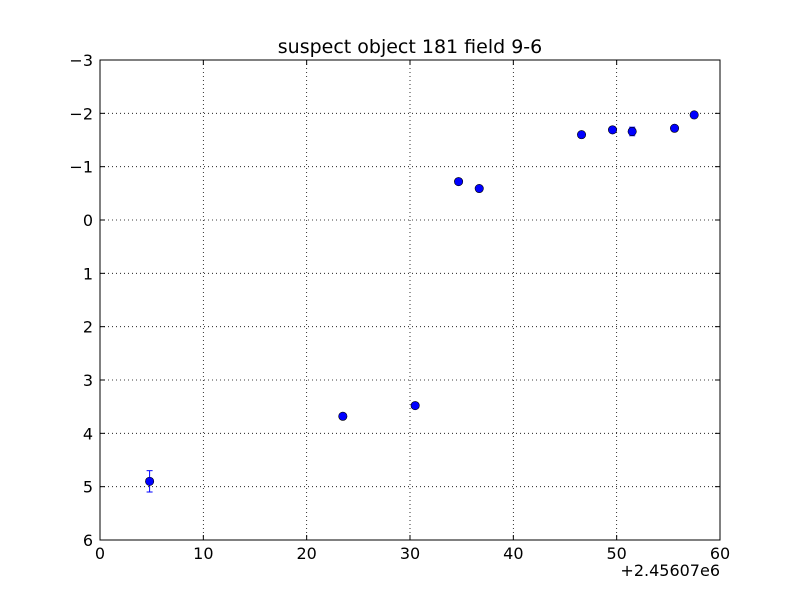 Image resolution: width=800 pixels, height=600 pixels. I want to click on x-tick-label: 50, so click(616, 553).